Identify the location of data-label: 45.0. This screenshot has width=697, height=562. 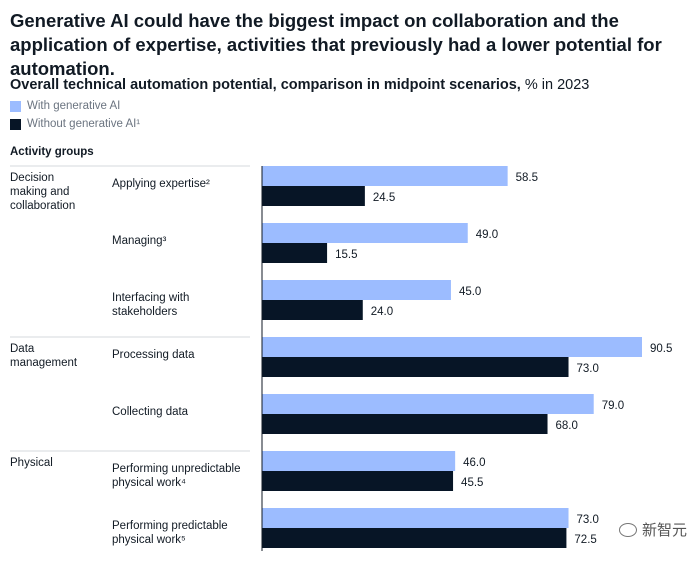
(470, 292).